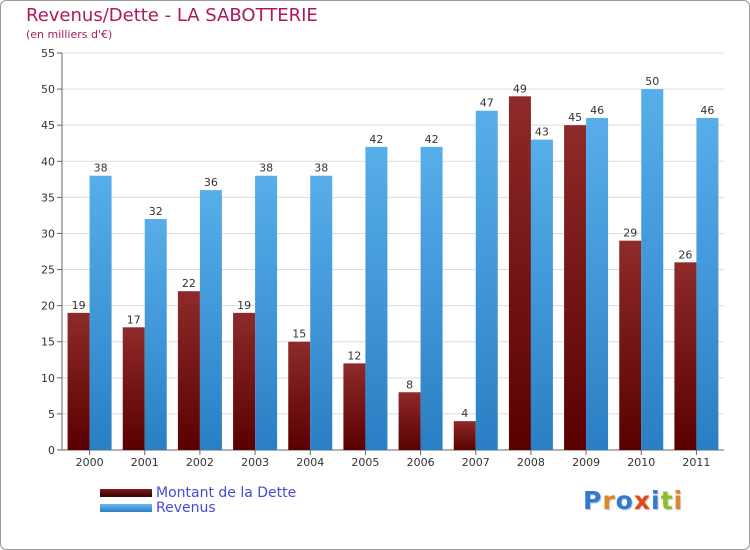  Describe the element at coordinates (586, 462) in the screenshot. I see `x-tick-label: 2009` at that location.